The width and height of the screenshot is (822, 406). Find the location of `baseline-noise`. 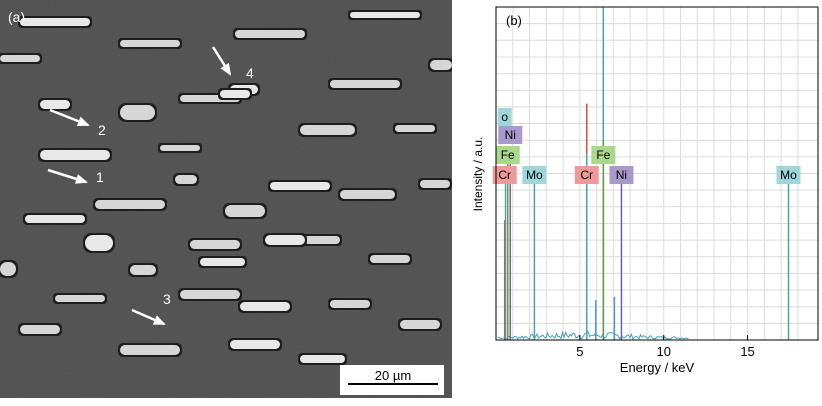

baseline-noise is located at coordinates (593, 335).